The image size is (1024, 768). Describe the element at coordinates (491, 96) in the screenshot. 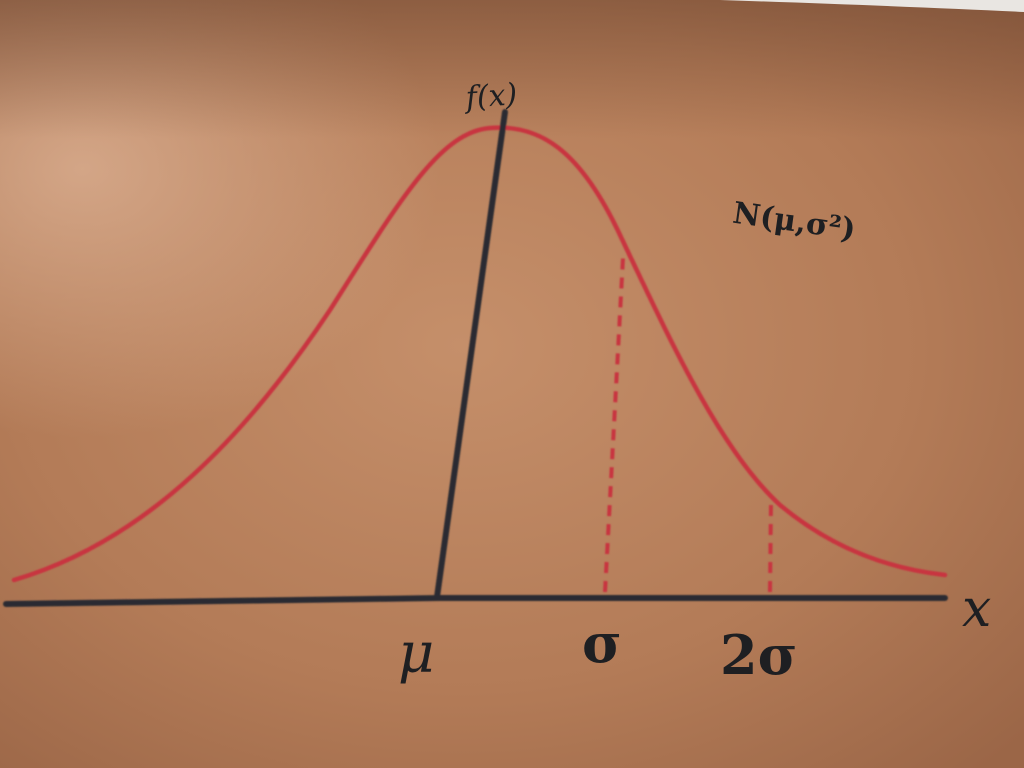

I see `y-axis-label: f(x)` at that location.